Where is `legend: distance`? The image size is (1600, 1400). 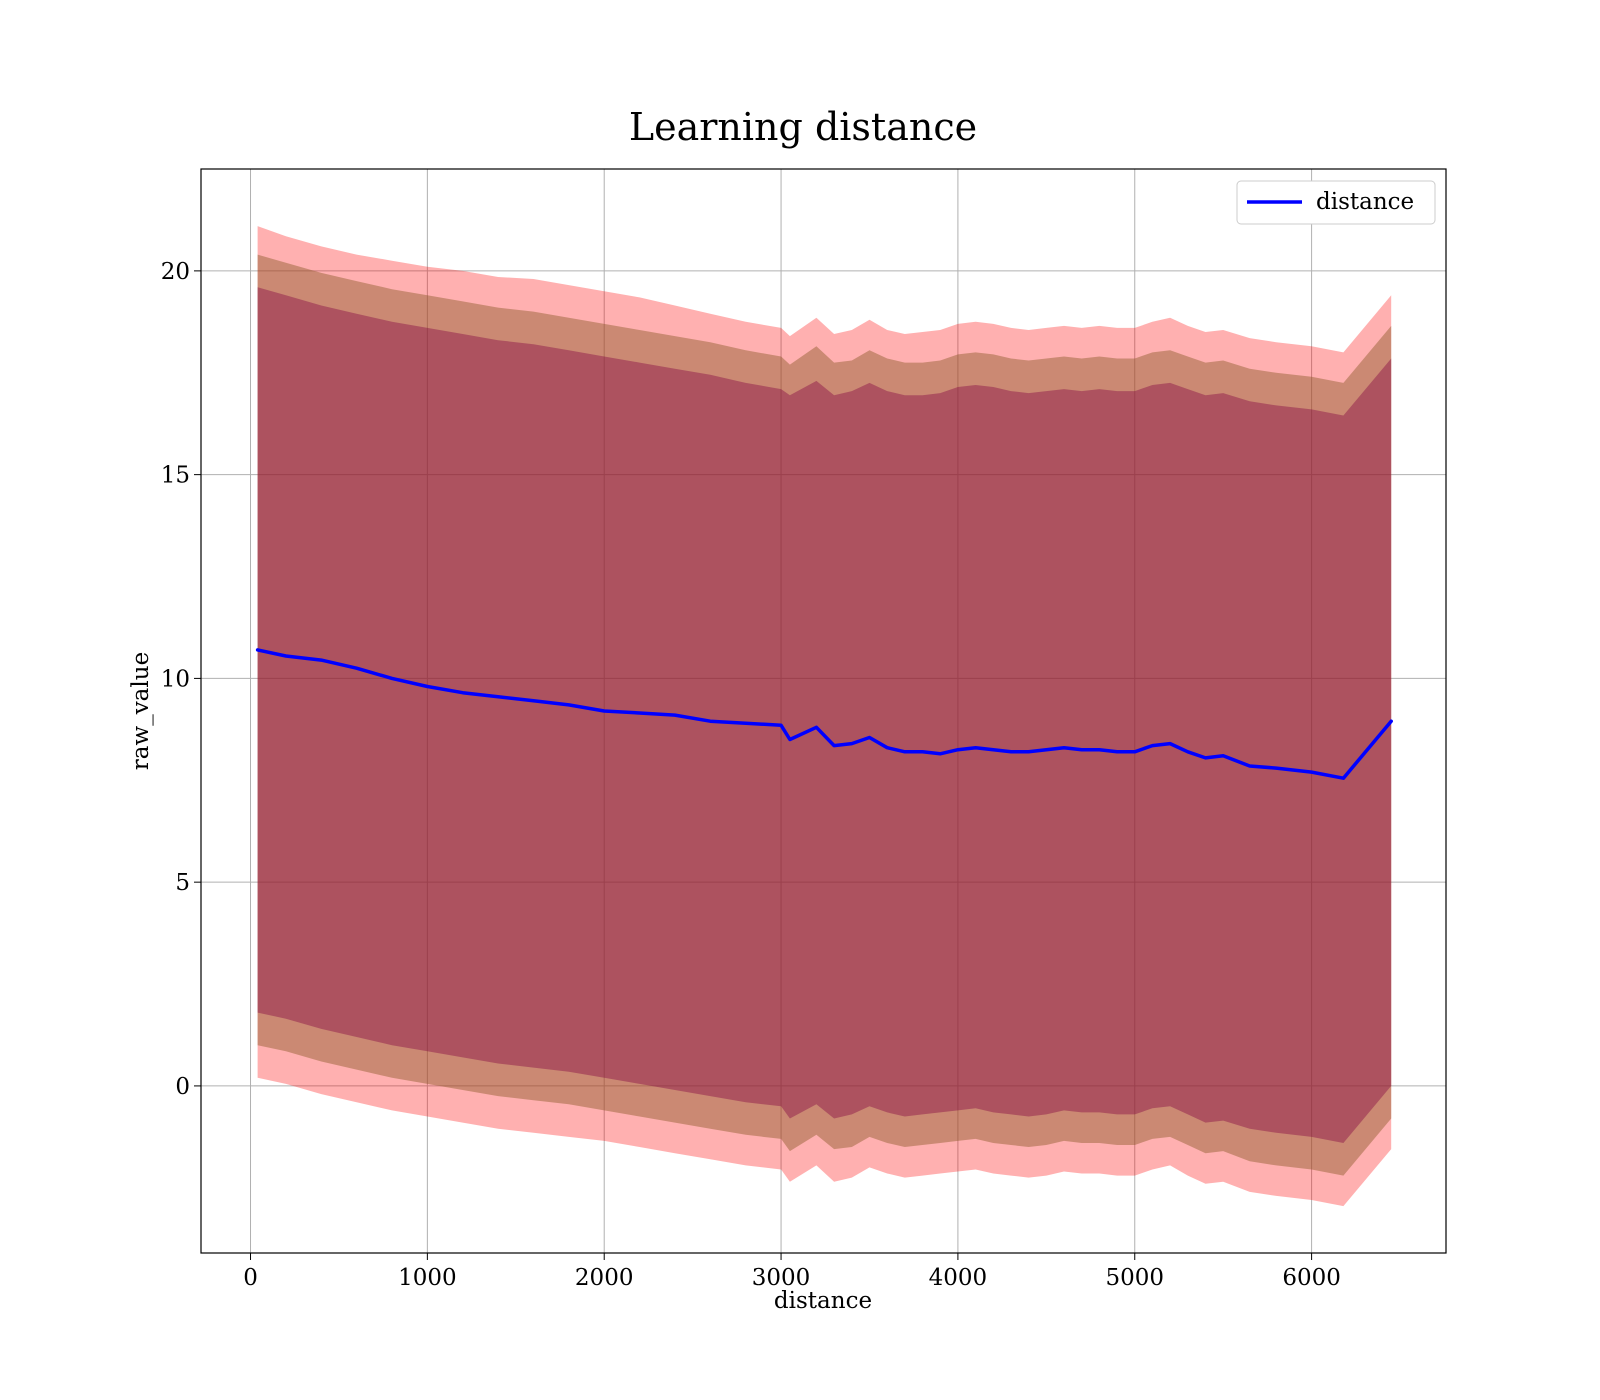 legend: distance is located at coordinates (1336, 202).